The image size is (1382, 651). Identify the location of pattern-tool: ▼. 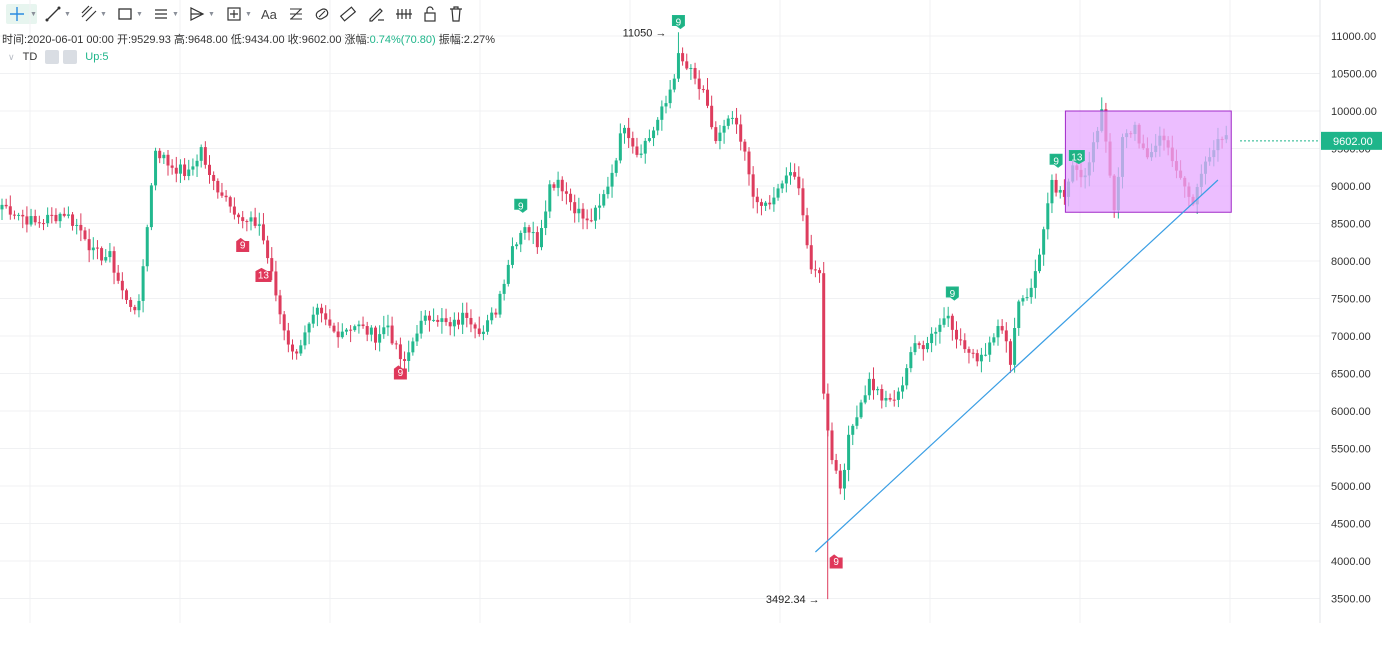
(201, 14).